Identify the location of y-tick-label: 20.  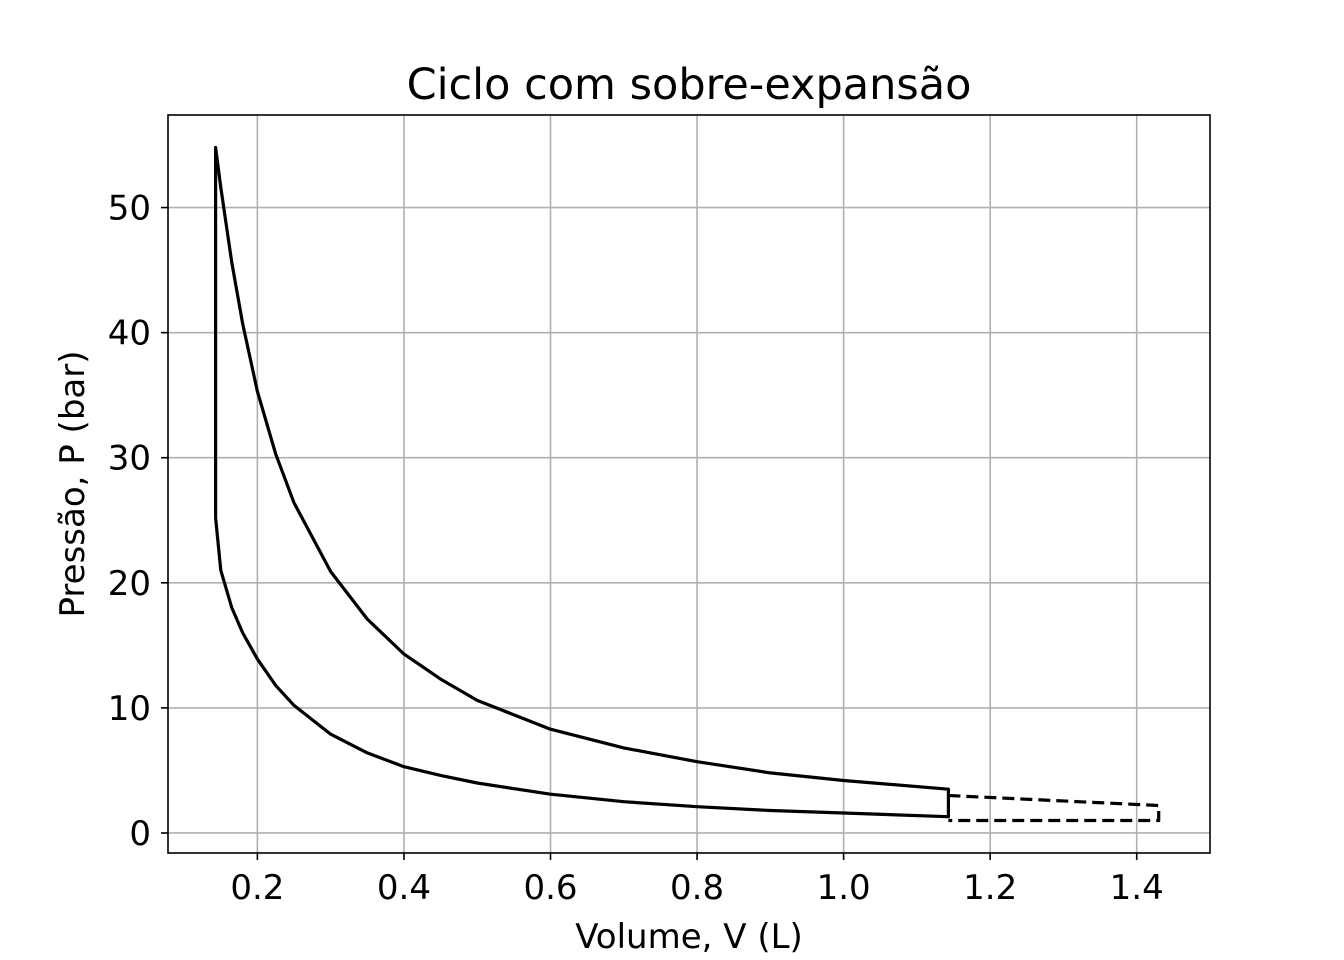
(129, 584).